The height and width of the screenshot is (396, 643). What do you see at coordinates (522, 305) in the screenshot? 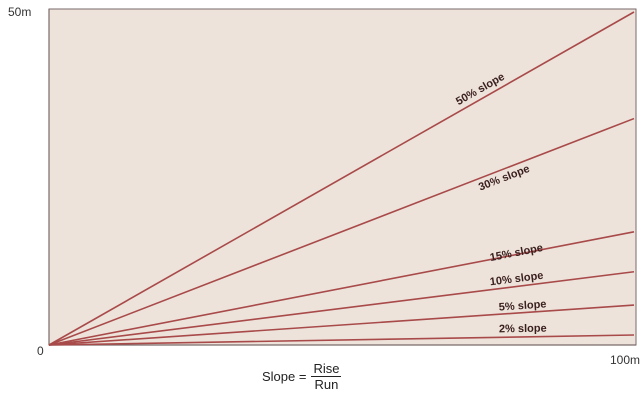
I see `slope-label: 5% slope` at bounding box center [522, 305].